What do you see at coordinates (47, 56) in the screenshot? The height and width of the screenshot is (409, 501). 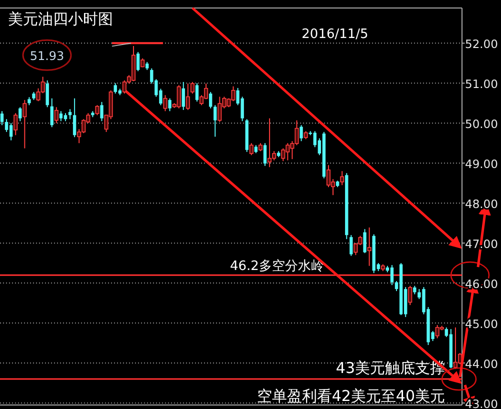 I see `annotation: 51.93` at bounding box center [47, 56].